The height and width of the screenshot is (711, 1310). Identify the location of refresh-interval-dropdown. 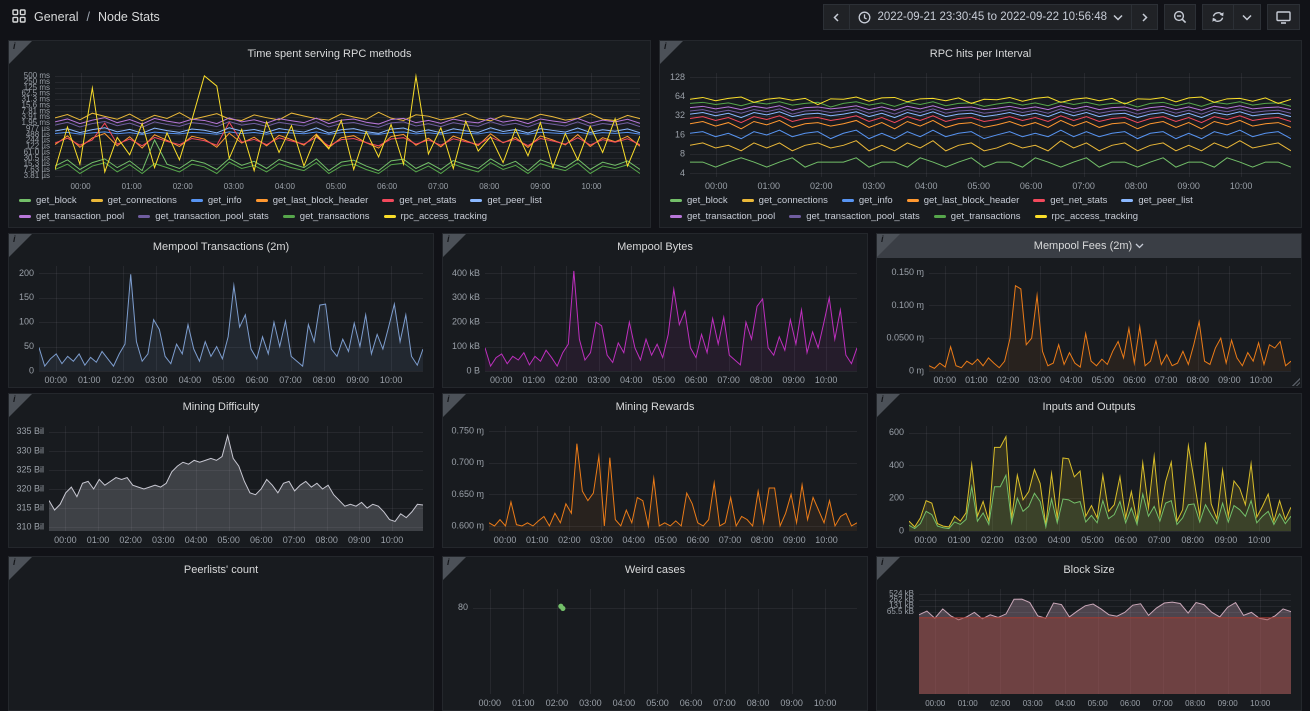
(1247, 17).